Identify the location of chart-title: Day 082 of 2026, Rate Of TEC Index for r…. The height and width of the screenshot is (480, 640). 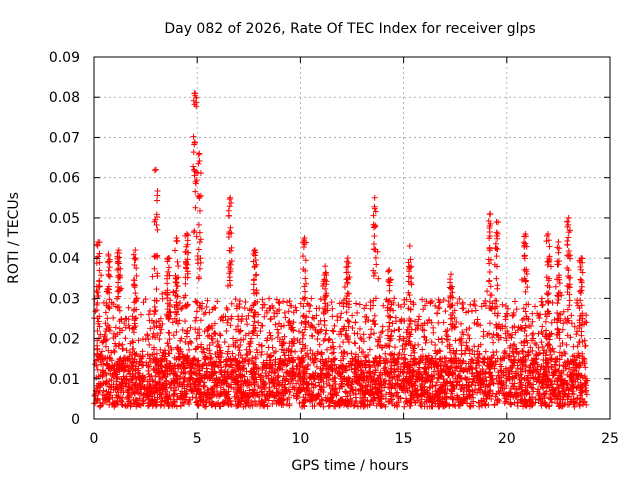
(349, 29).